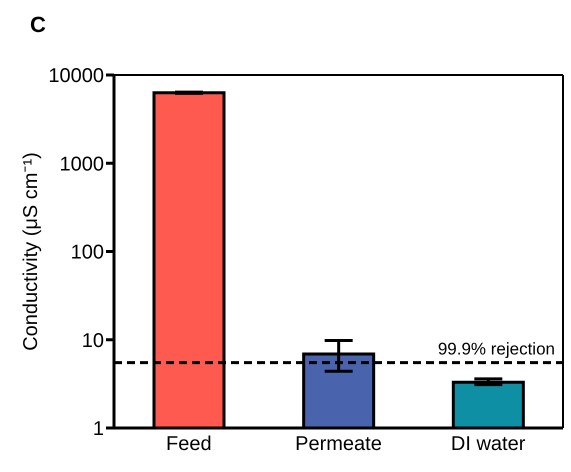  I want to click on y-tick-label: 10, so click(93, 341).